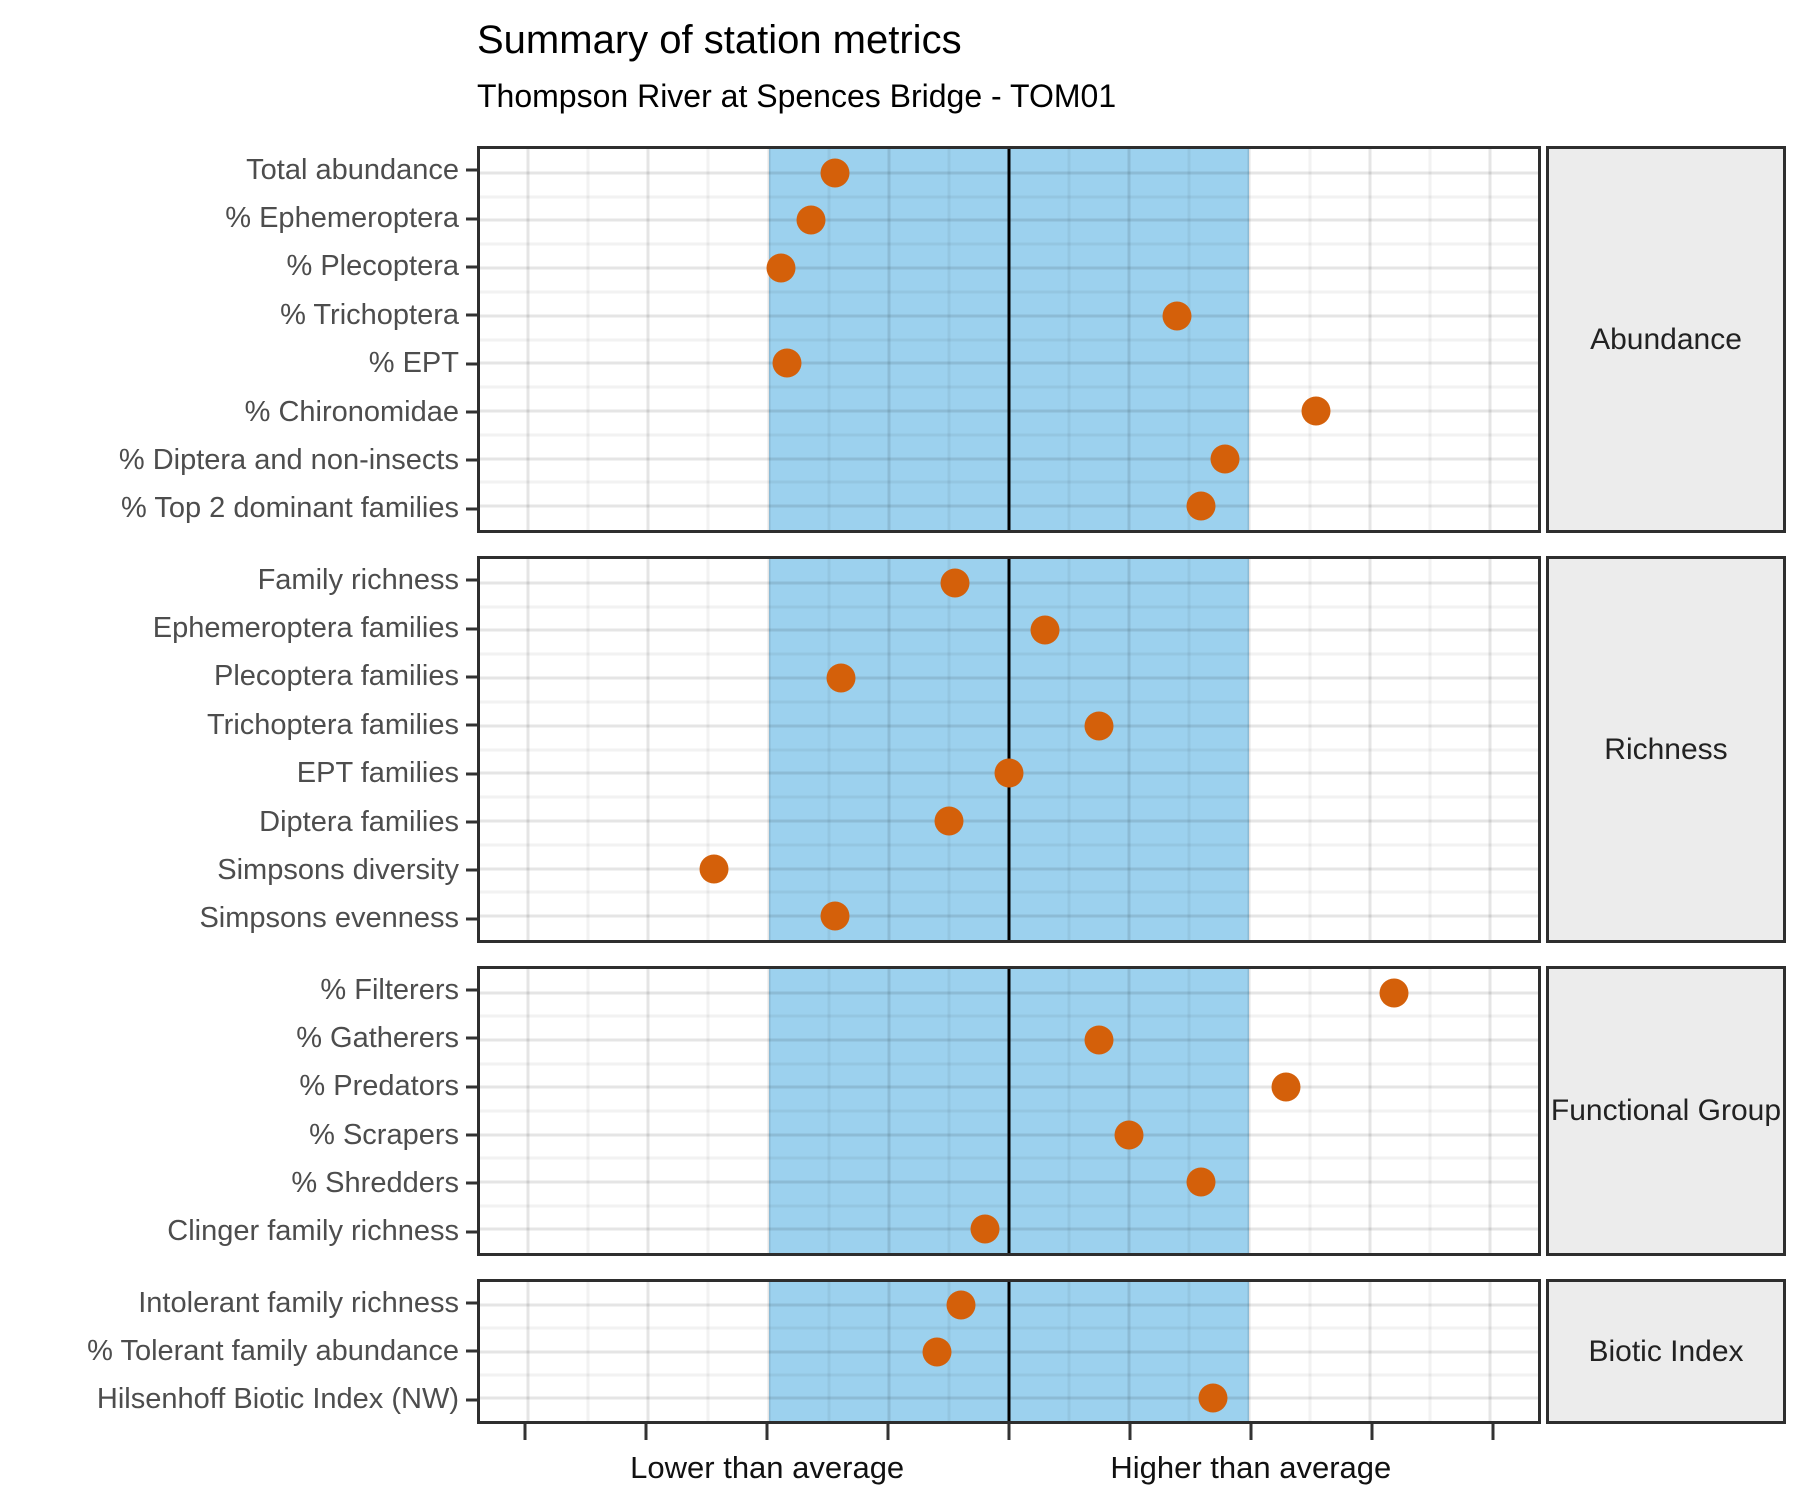 This screenshot has height=1500, width=1800. What do you see at coordinates (244, 1087) in the screenshot?
I see `y-axis-label: % Predators` at bounding box center [244, 1087].